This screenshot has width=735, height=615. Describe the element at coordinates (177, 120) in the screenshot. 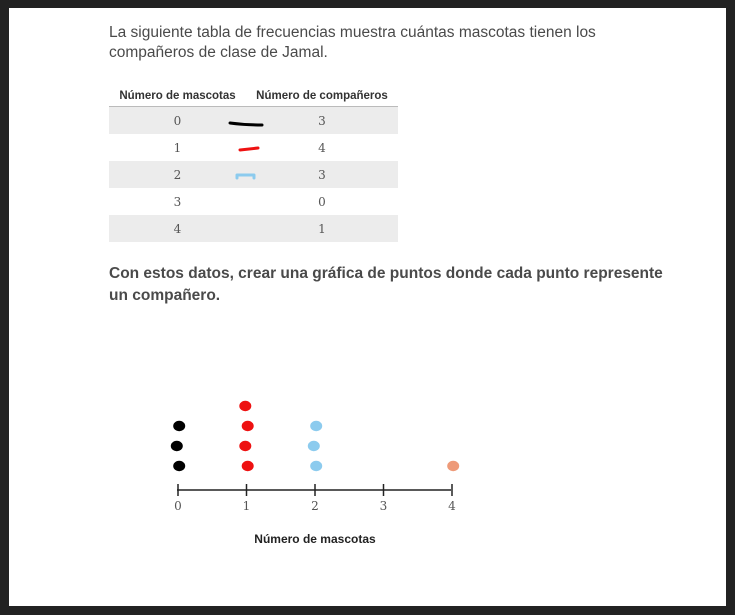

I see `cell-mascotas: 0` at that location.